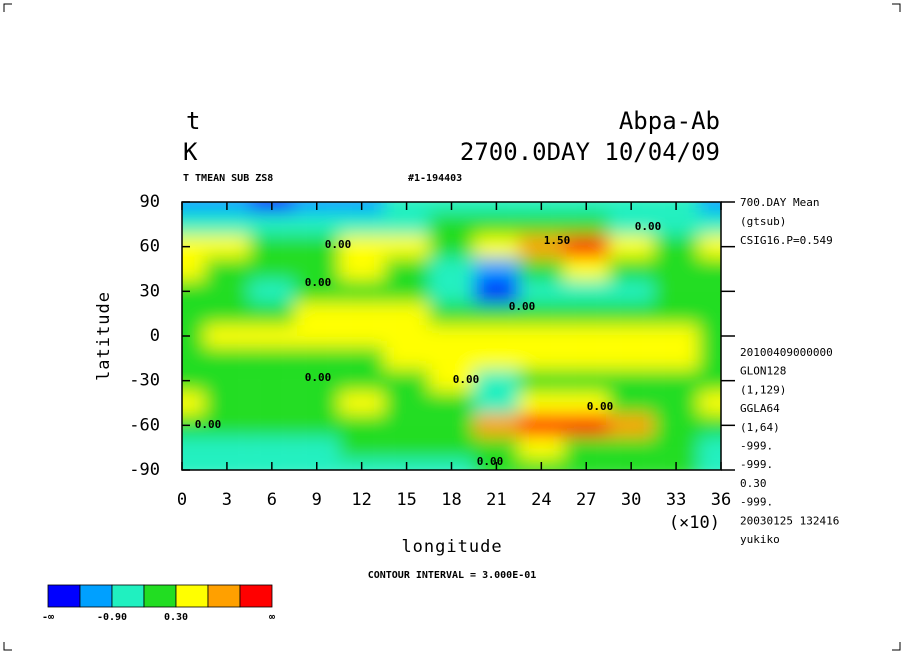 This screenshot has width=904, height=654. What do you see at coordinates (144, 381) in the screenshot?
I see `y-tick-label: -30` at bounding box center [144, 381].